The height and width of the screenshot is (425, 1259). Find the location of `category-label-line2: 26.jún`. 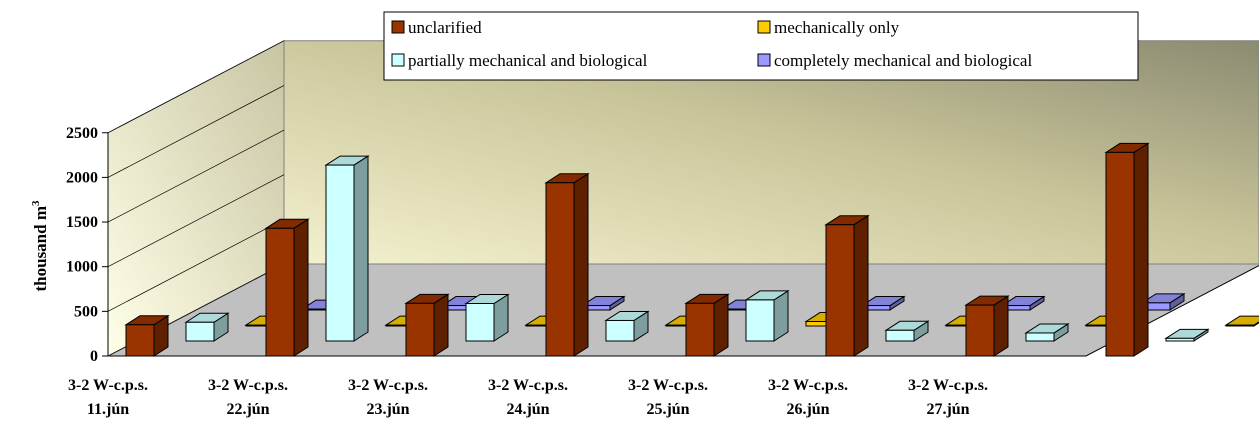

category-label-line2: 26.jún is located at coordinates (807, 409).